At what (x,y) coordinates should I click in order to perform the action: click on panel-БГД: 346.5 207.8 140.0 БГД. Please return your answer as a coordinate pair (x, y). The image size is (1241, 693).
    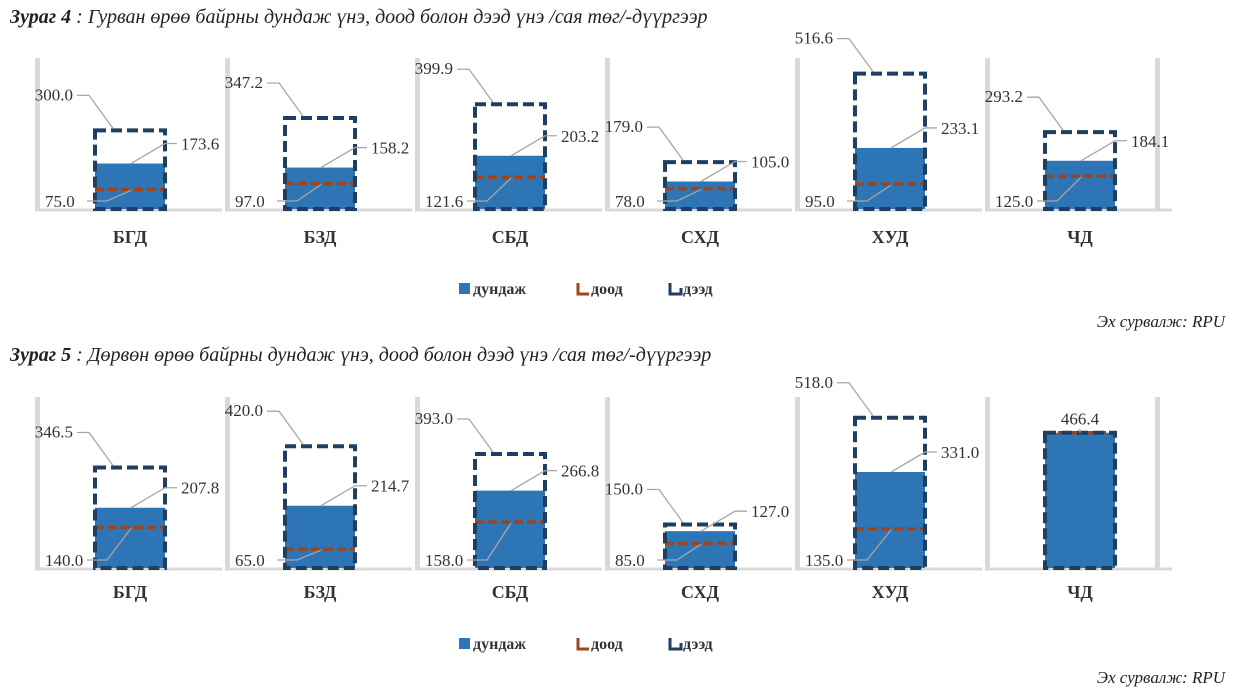
    Looking at the image, I should click on (128, 499).